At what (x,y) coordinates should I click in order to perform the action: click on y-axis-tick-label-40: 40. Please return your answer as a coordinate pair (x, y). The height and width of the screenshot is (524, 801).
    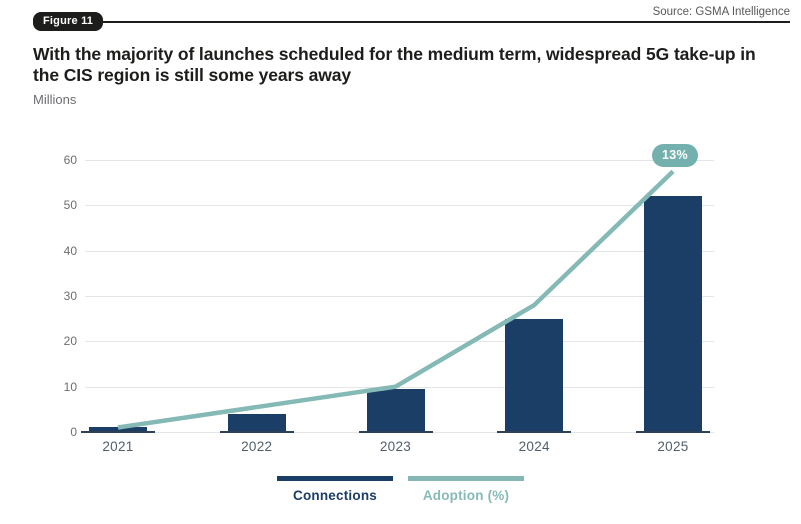
    Looking at the image, I should click on (70, 250).